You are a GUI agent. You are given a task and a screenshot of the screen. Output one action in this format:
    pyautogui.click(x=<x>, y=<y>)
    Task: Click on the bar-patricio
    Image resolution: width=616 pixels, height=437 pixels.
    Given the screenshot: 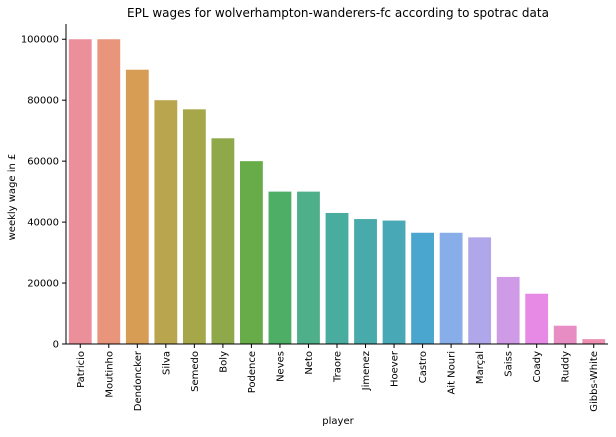 What is the action you would take?
    pyautogui.click(x=80, y=192)
    